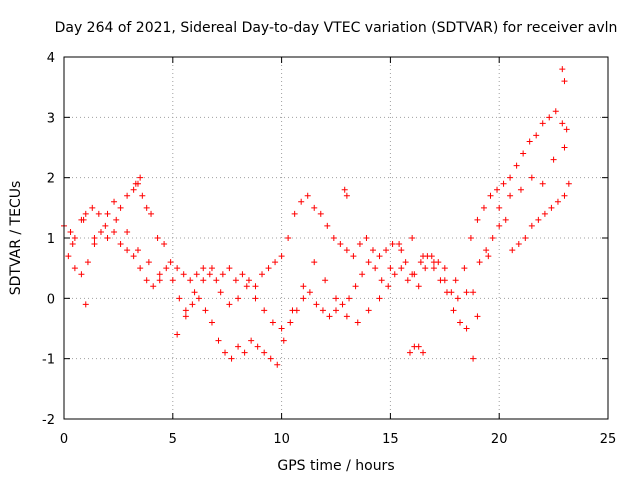 The height and width of the screenshot is (480, 640). I want to click on x-tick-label: 20, so click(499, 439).